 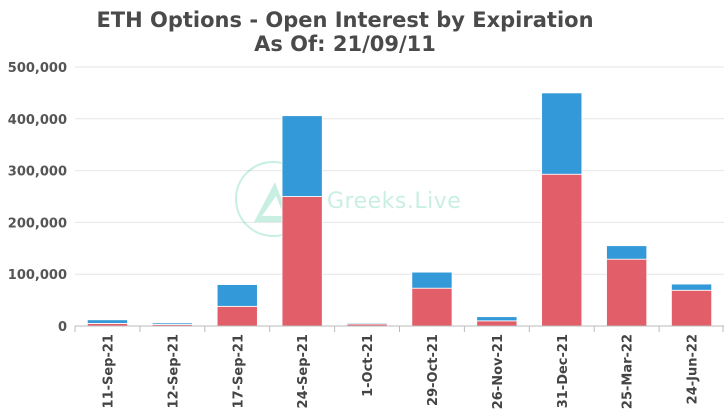 What do you see at coordinates (498, 371) in the screenshot?
I see `x-tick-label: 26-Nov-21` at bounding box center [498, 371].